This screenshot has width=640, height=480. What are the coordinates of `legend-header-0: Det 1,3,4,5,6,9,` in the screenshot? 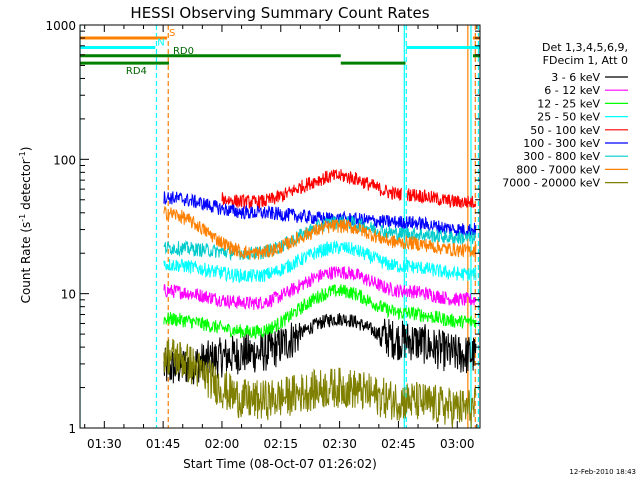 It's located at (585, 47).